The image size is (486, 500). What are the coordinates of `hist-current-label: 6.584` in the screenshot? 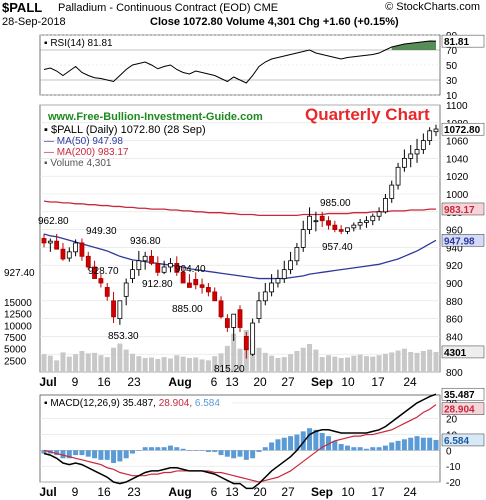 It's located at (456, 441).